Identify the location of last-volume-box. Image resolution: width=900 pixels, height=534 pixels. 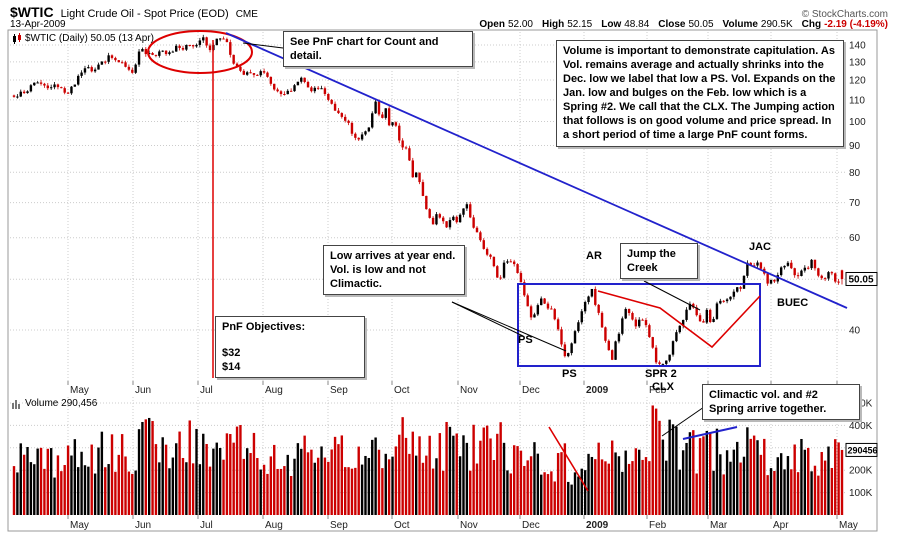
(861, 449).